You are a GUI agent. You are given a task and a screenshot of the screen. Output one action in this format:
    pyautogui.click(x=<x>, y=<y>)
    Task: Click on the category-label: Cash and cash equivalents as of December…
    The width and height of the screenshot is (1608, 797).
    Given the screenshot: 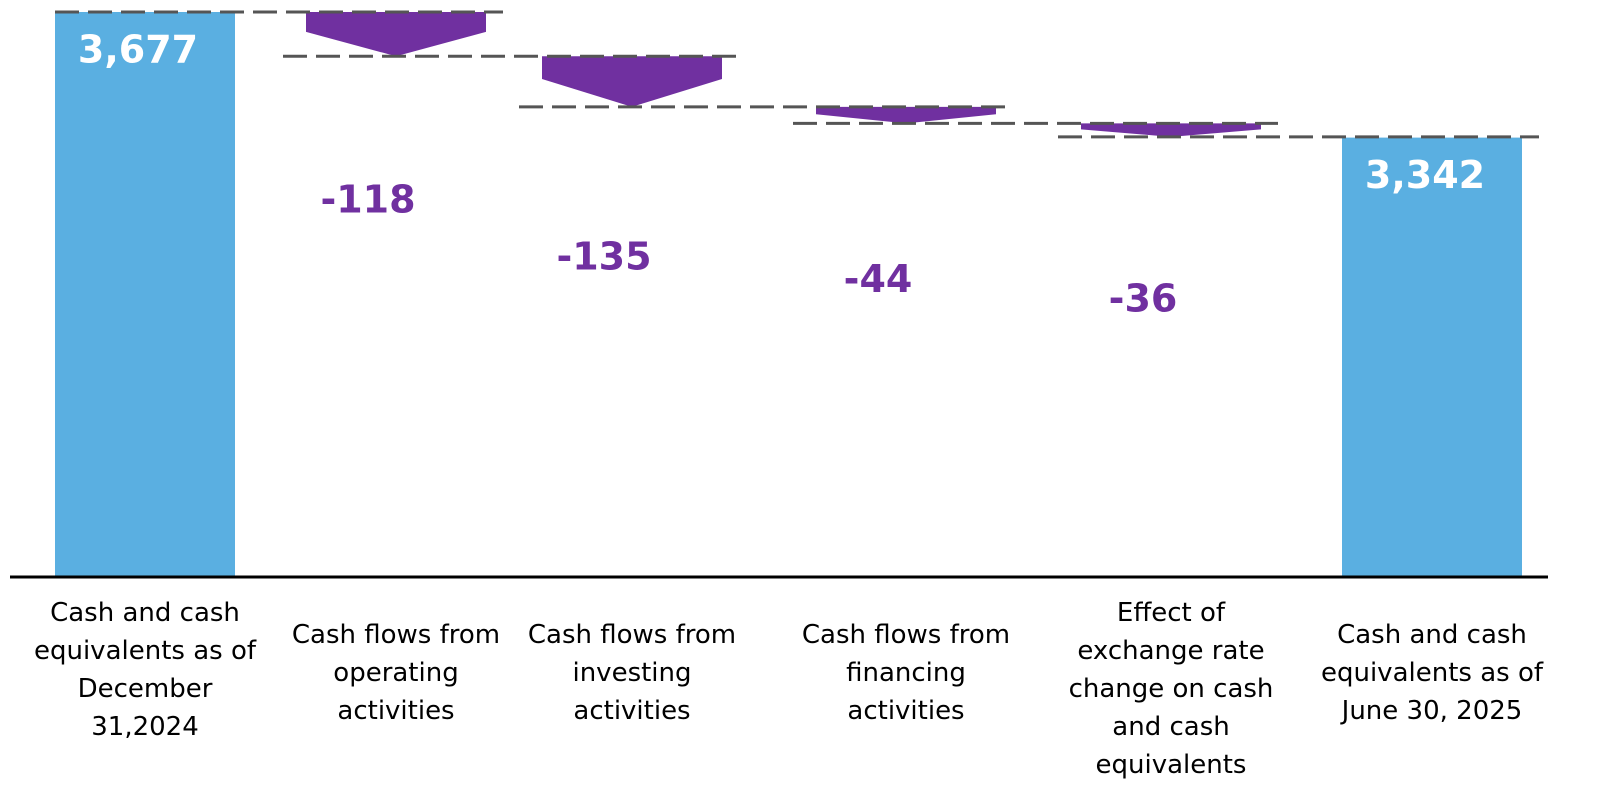 What is the action you would take?
    pyautogui.click(x=145, y=670)
    